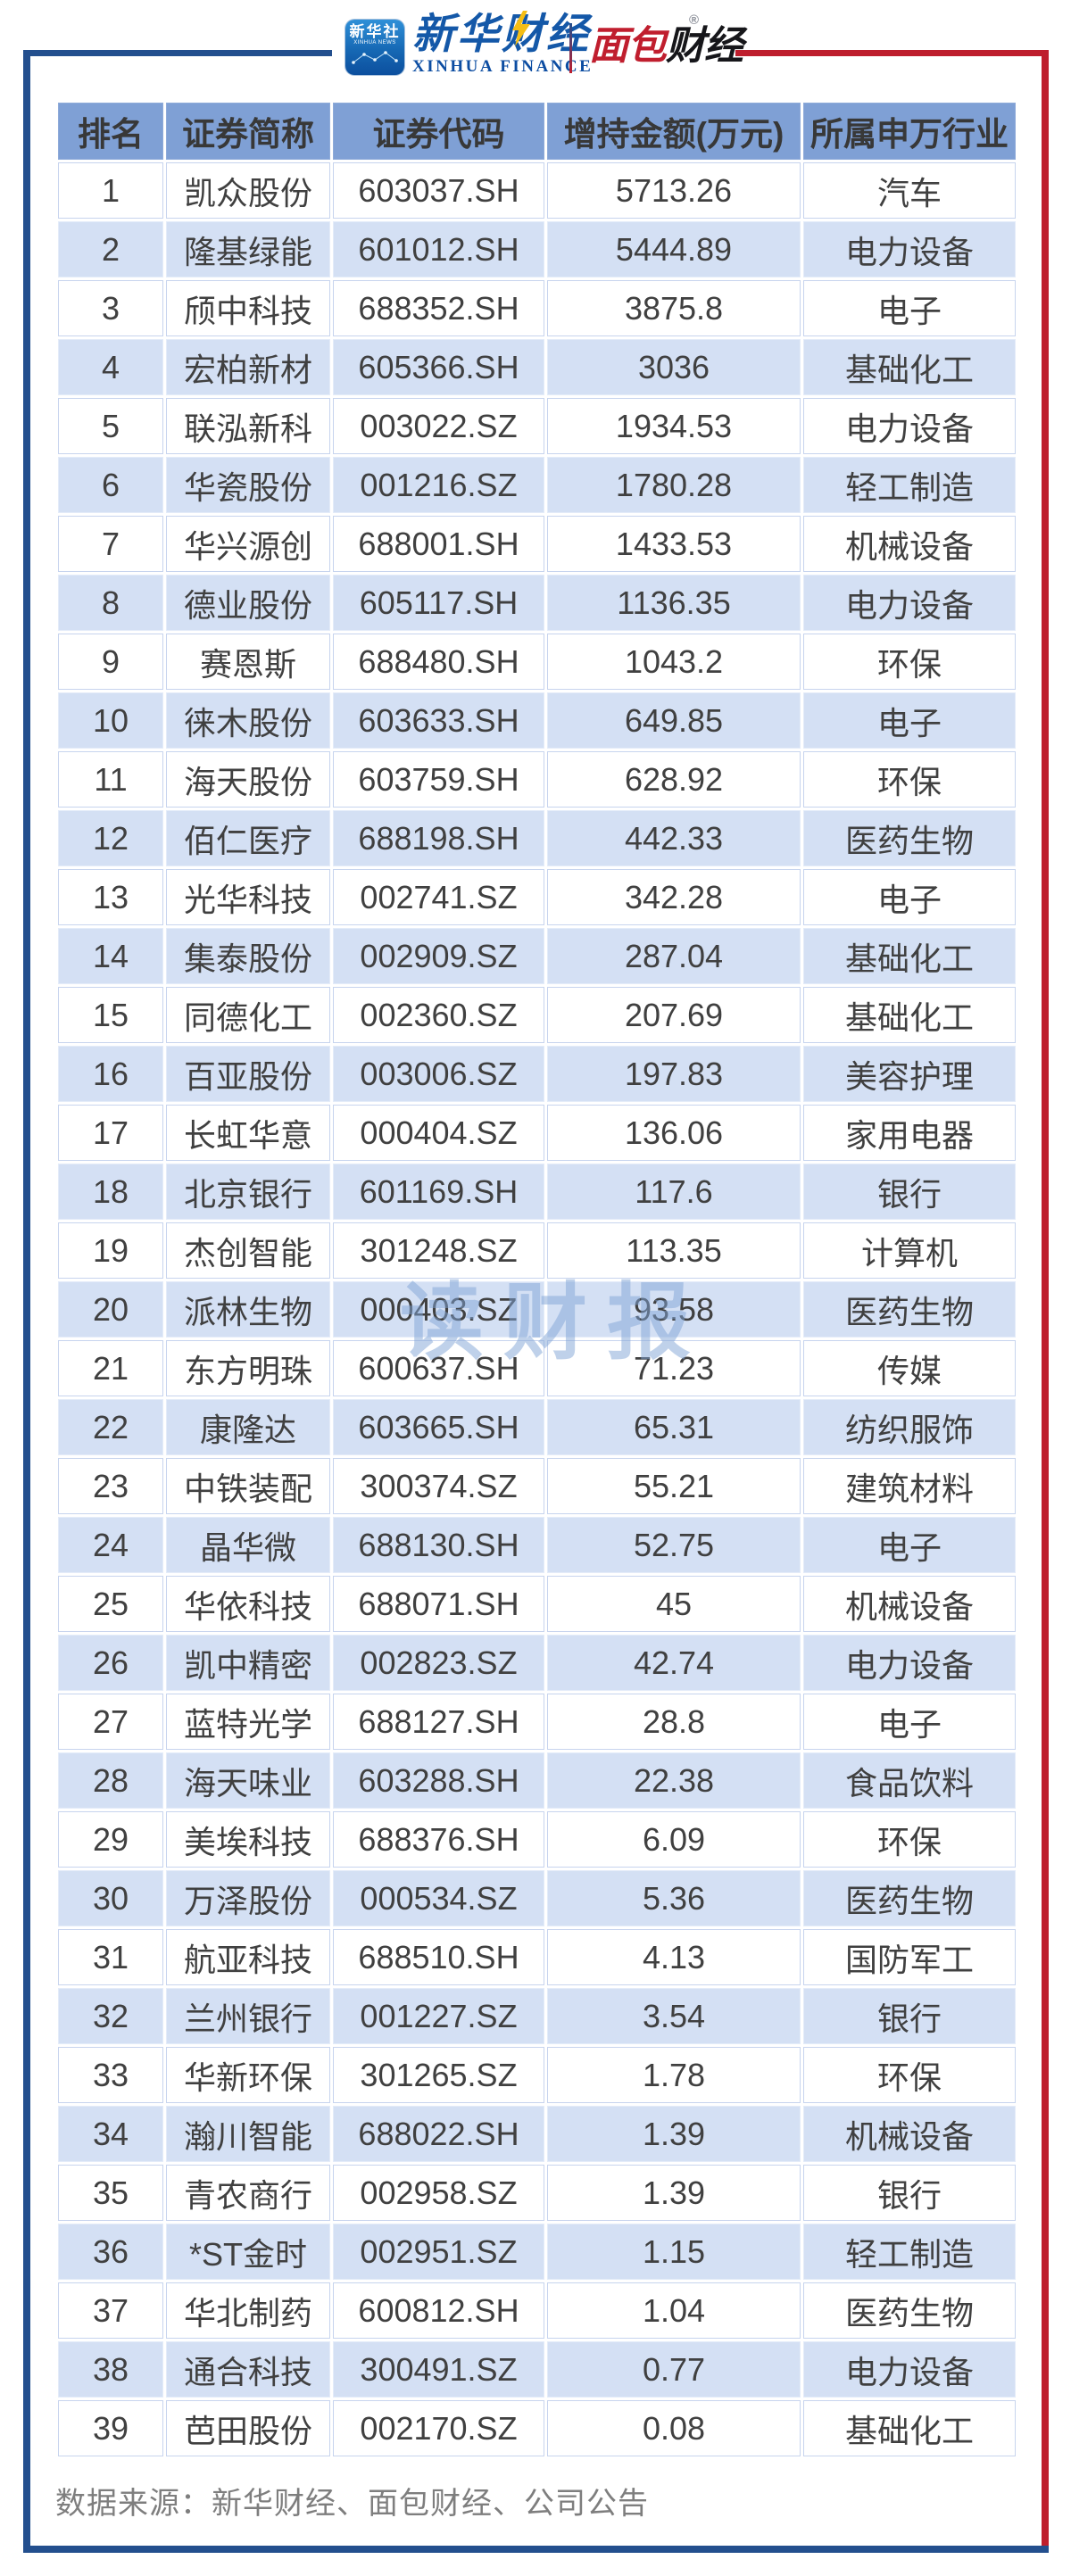 This screenshot has width=1071, height=2576. I want to click on security-name-cell: 派林生物, so click(248, 1309).